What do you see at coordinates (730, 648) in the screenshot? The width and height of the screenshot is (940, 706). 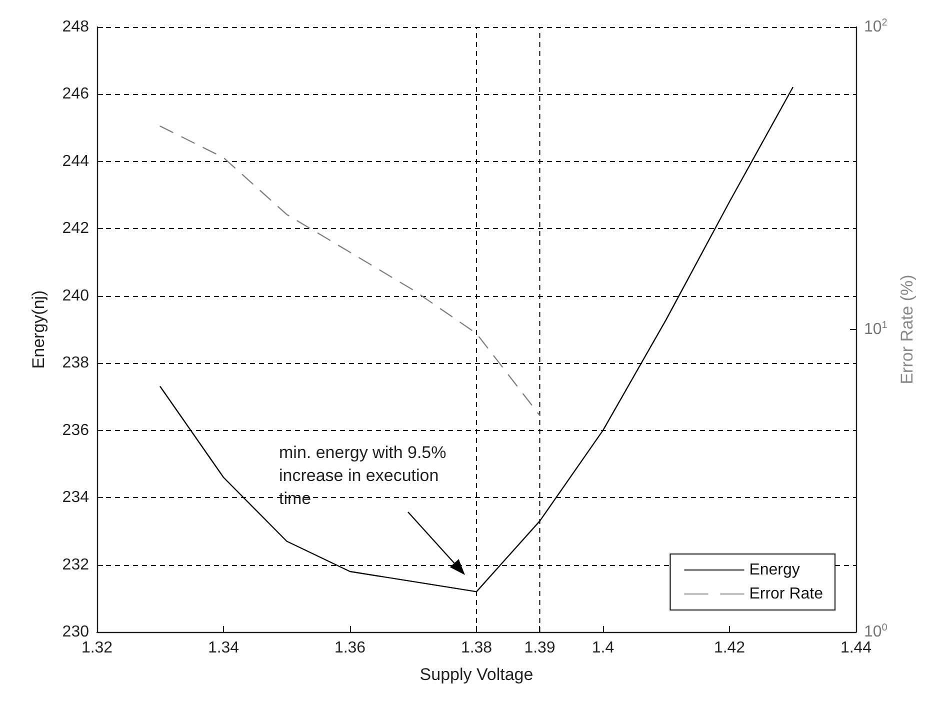 I see `x-tick-label: 1.42` at bounding box center [730, 648].